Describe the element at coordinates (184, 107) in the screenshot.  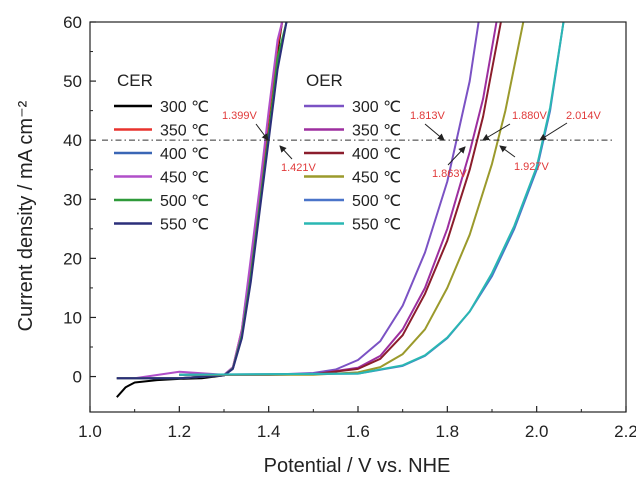
I see `legend-label-cer: 300 ℃` at that location.